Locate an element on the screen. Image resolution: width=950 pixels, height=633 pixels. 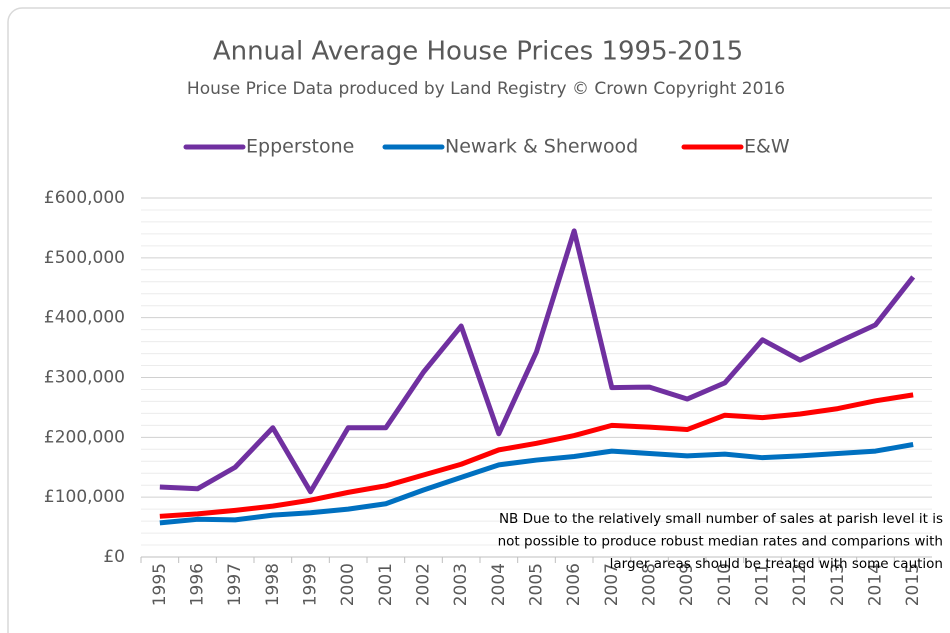
y-tick-label: £200,000 is located at coordinates (84, 437).